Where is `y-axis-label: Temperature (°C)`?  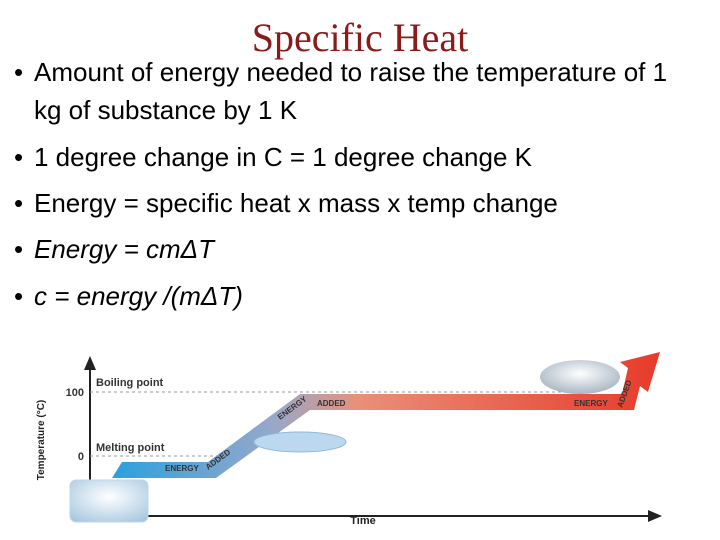
y-axis-label: Temperature (°C) is located at coordinates (41, 440).